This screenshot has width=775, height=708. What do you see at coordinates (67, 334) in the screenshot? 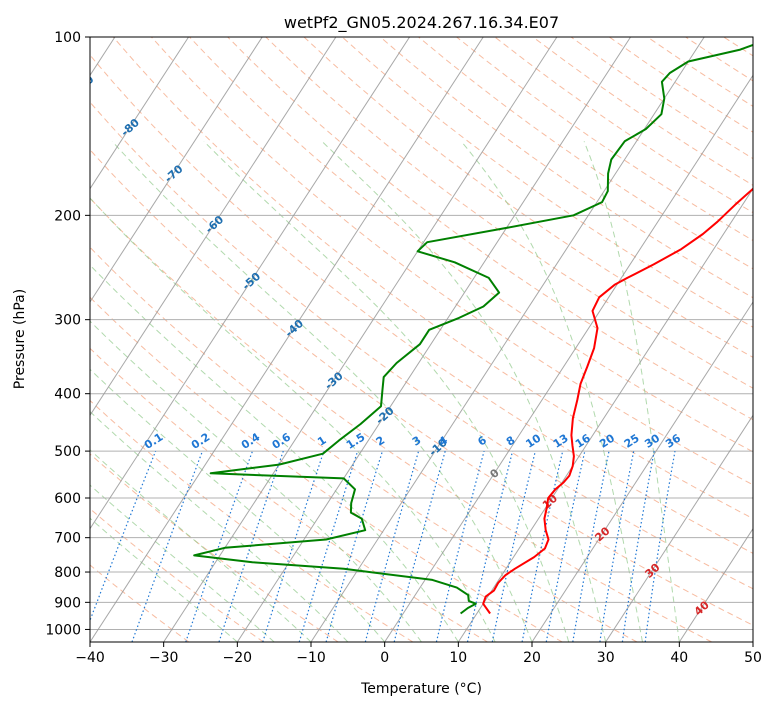
I see `y-axis: 100 200 300 400 500 600 700 800 900 1000` at bounding box center [67, 334].